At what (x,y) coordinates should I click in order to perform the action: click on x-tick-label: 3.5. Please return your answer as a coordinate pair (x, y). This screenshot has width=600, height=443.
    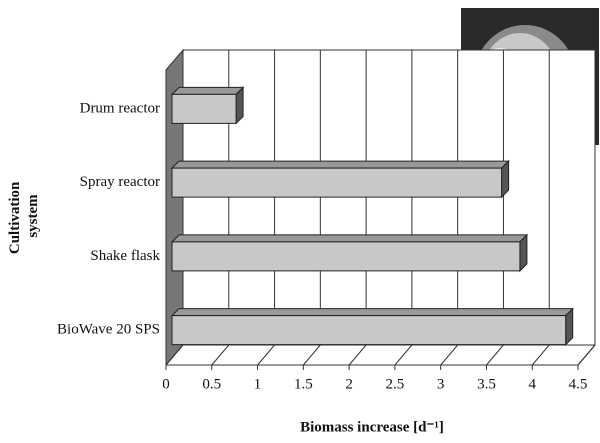
    Looking at the image, I should click on (486, 384).